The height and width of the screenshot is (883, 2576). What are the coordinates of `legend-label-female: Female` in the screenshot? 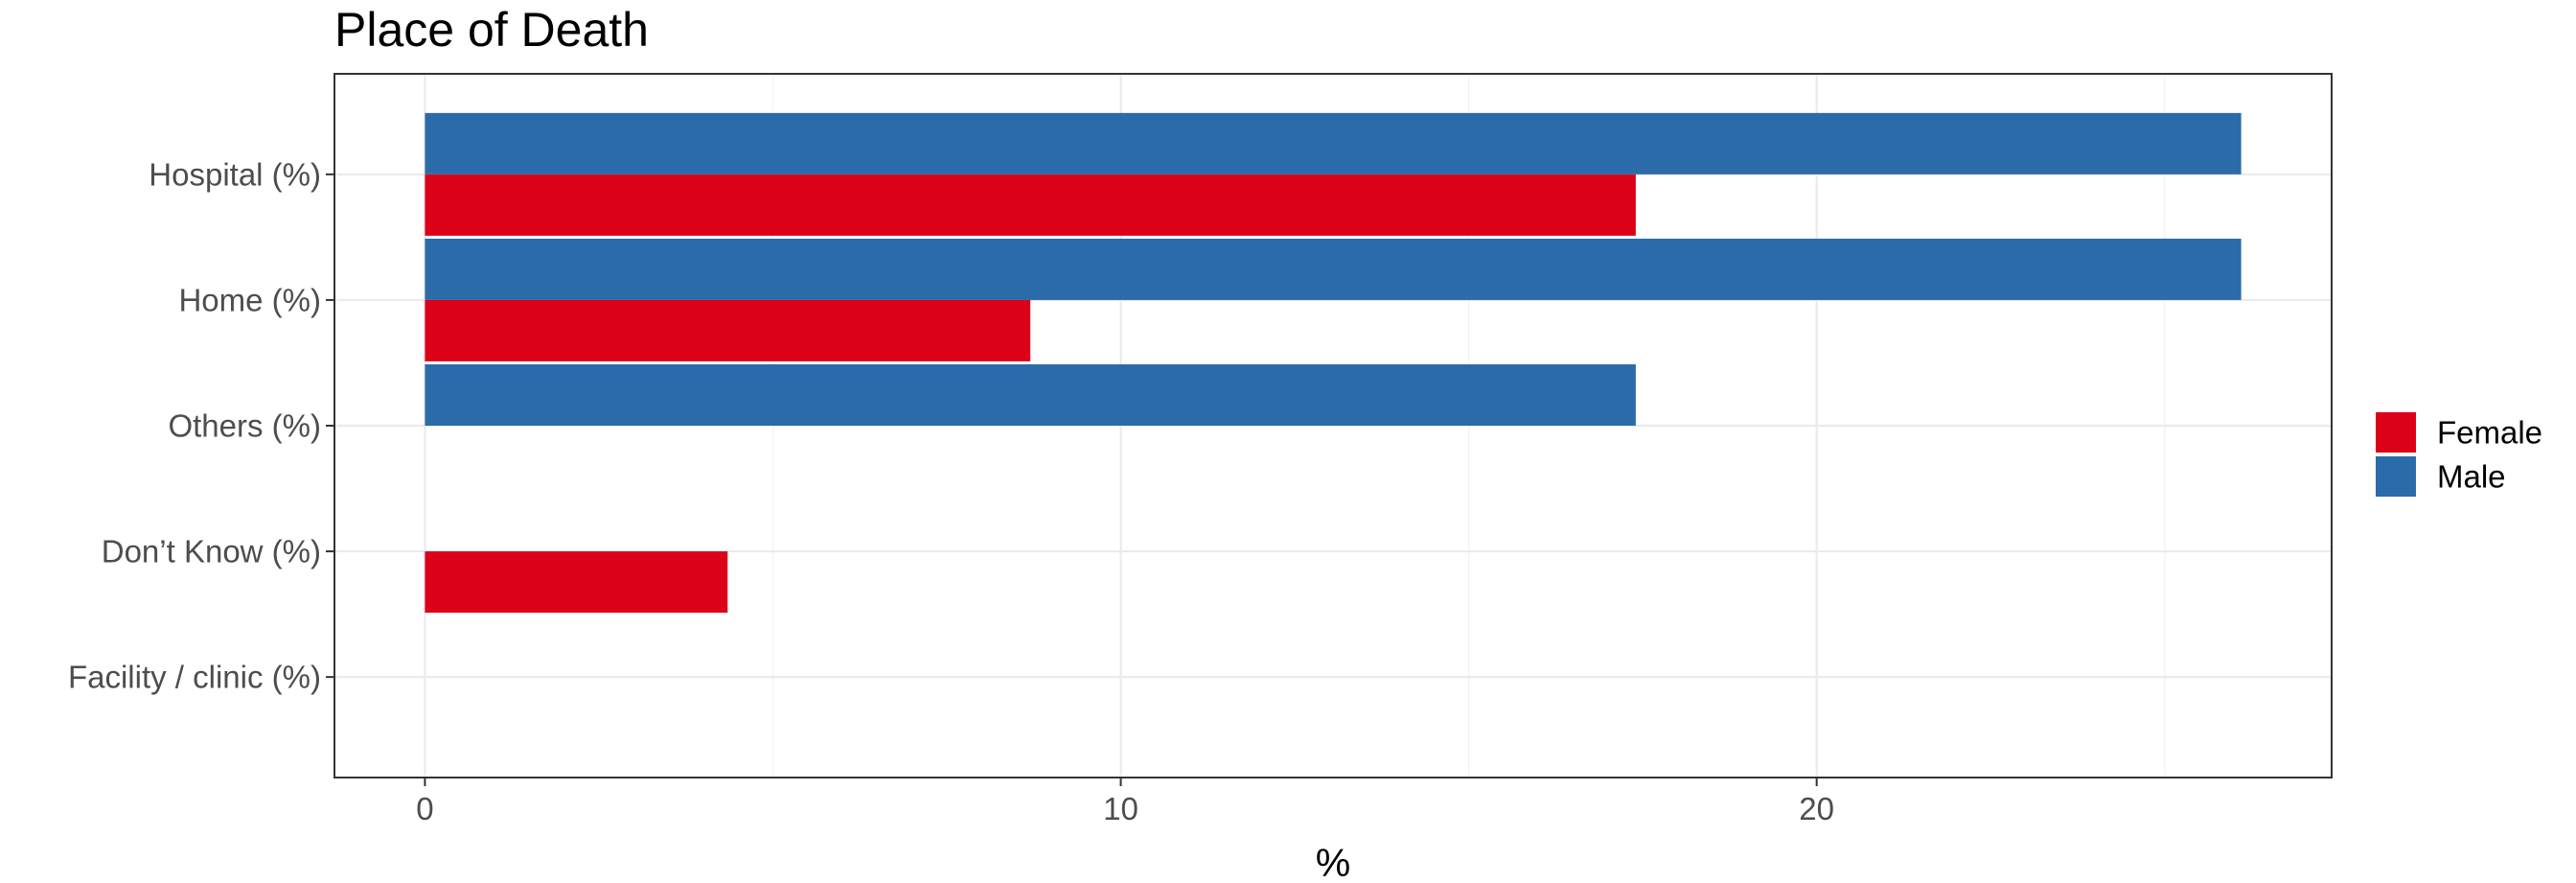 It's located at (2489, 433).